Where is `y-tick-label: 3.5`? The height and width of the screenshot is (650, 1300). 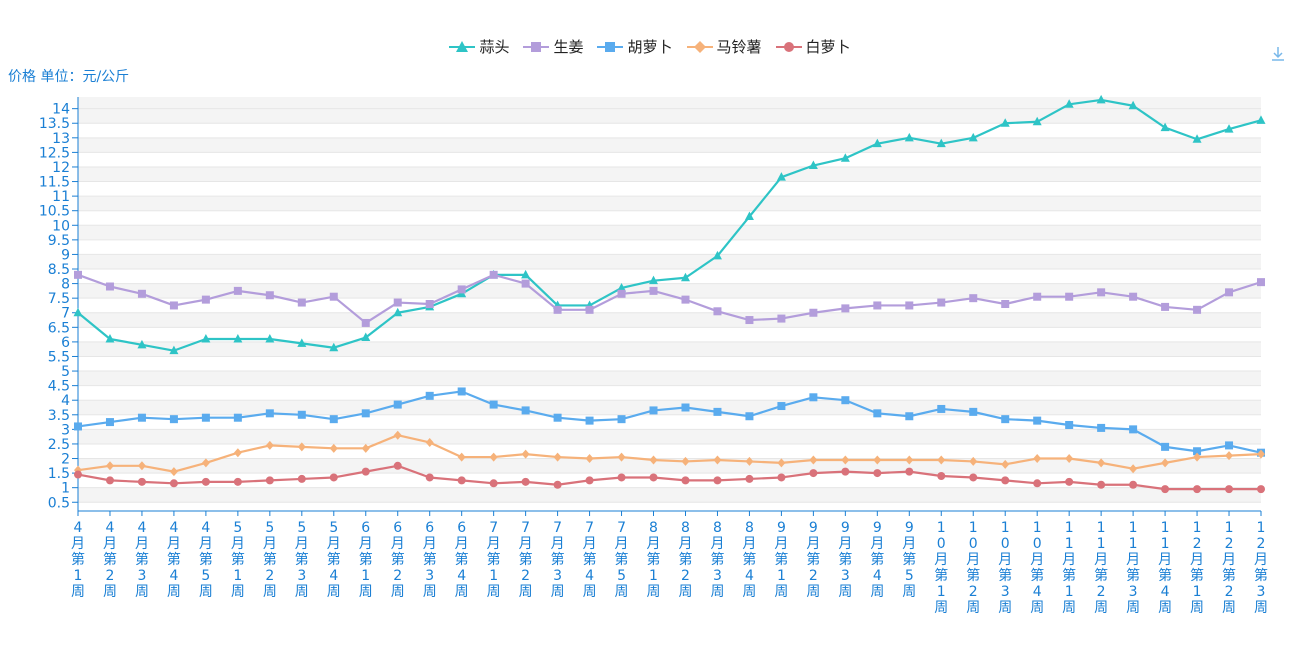 y-tick-label: 3.5 is located at coordinates (59, 416).